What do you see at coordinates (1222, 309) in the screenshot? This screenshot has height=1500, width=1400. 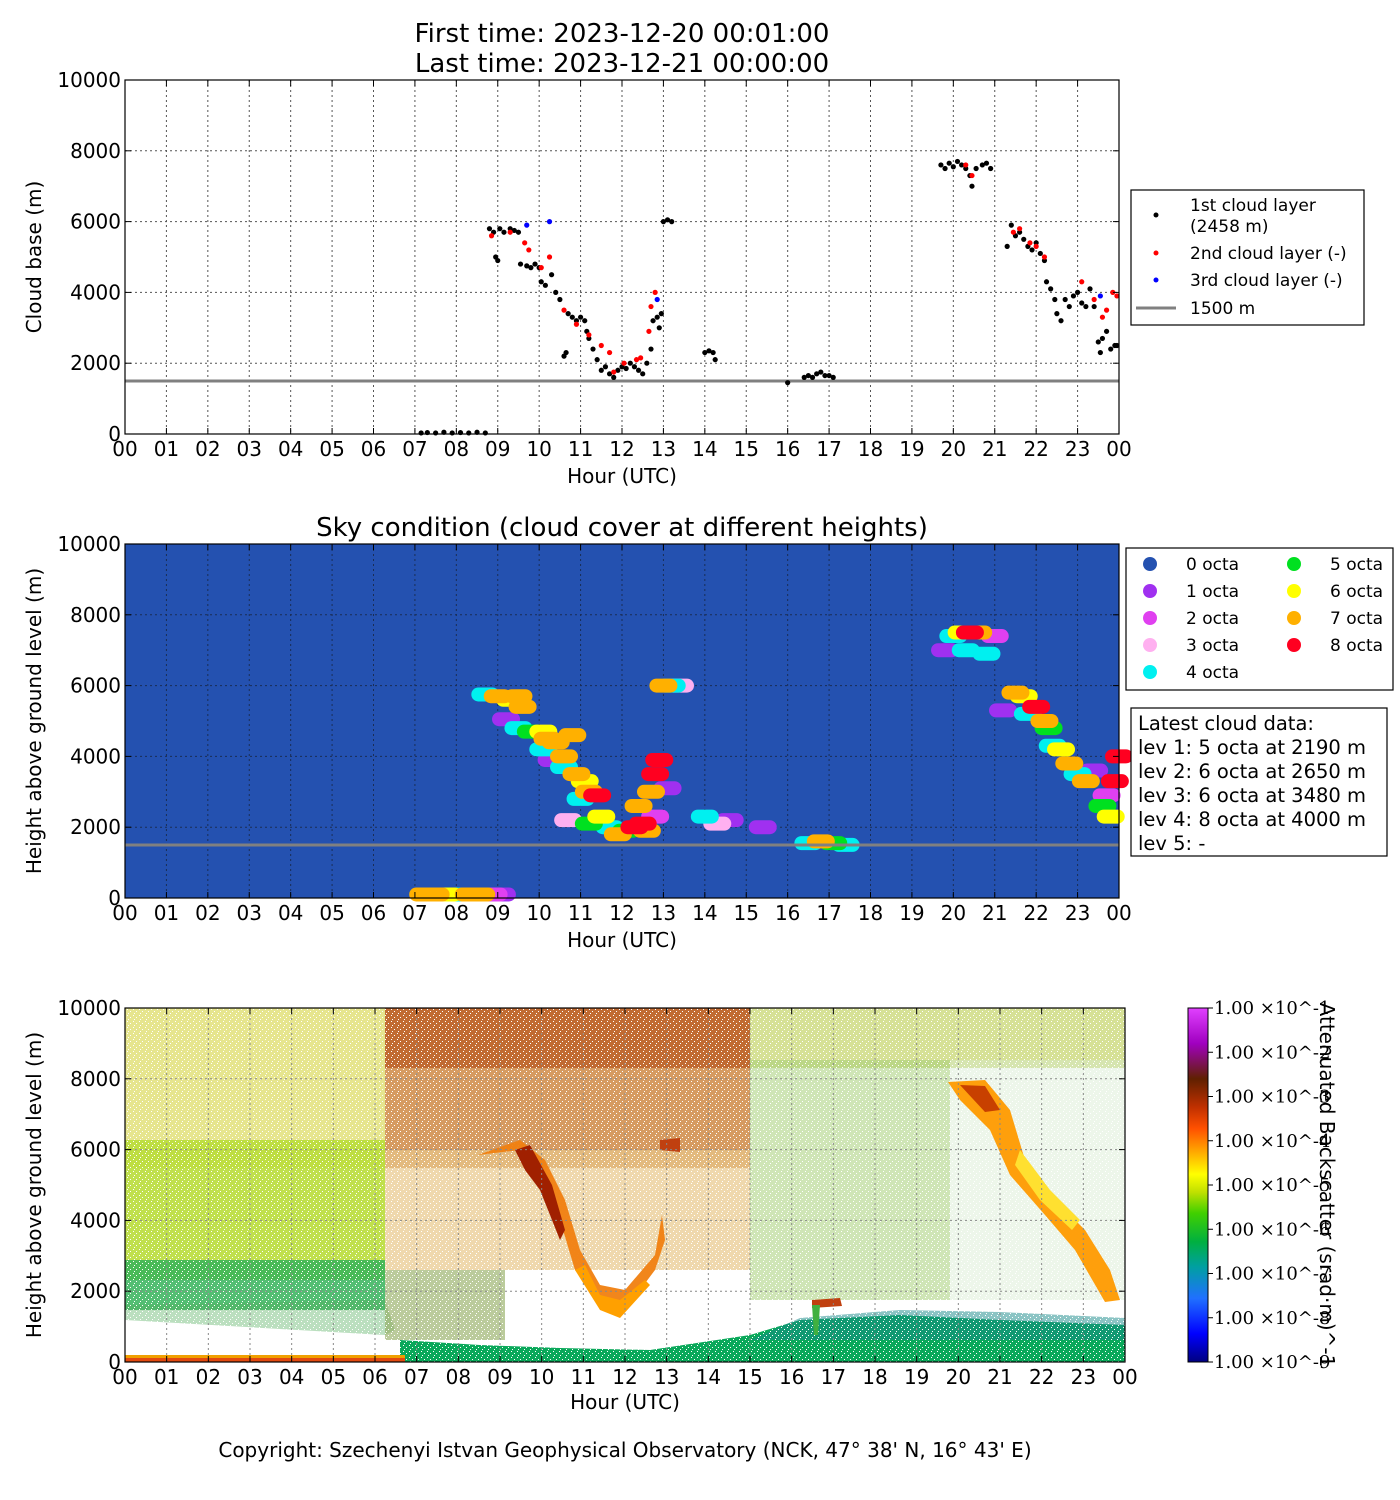 I see `legend-label-1500: 1500 m` at bounding box center [1222, 309].